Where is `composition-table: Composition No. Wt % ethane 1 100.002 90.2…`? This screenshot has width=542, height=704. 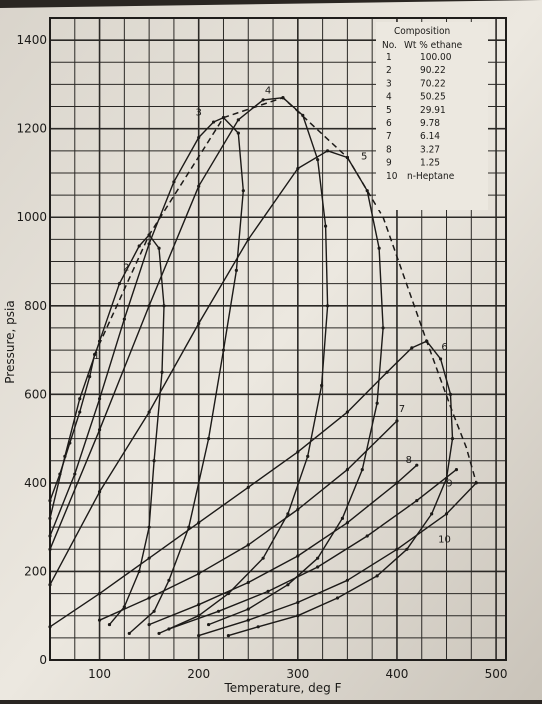
composition-table: Composition No. Wt % ethane 1 100.002 90.2… is located at coordinates (432, 116).